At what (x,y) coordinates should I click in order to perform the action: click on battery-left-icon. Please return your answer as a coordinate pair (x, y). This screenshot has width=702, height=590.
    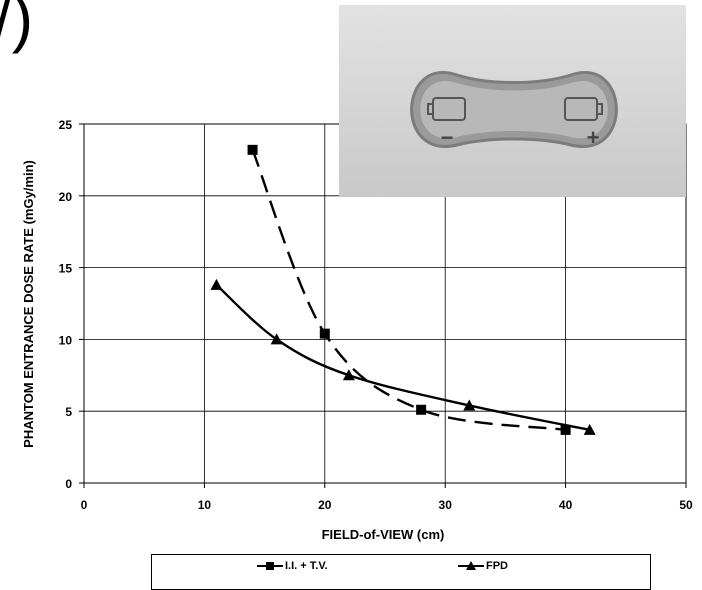
    Looking at the image, I should click on (446, 109).